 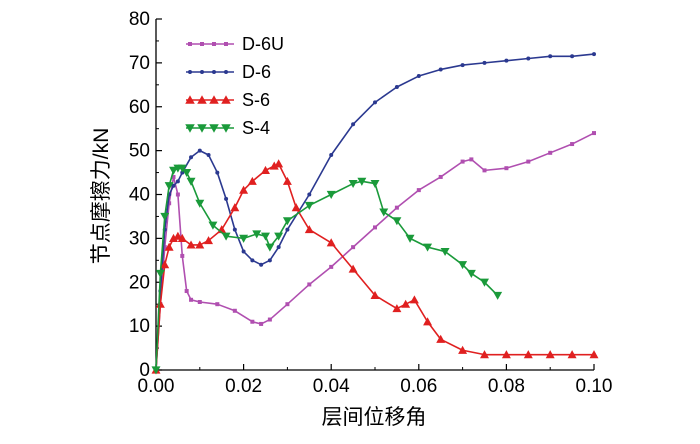 What do you see at coordinates (139, 238) in the screenshot?
I see `y-tick-label: 30` at bounding box center [139, 238].